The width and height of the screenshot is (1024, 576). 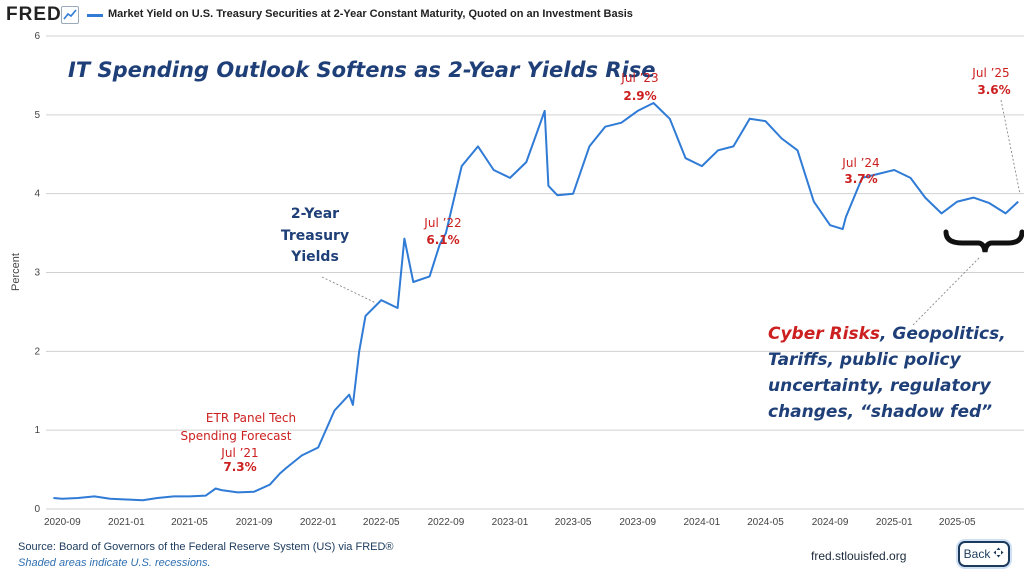 What do you see at coordinates (315, 214) in the screenshot?
I see `two-year-line-1: 2-Year` at bounding box center [315, 214].